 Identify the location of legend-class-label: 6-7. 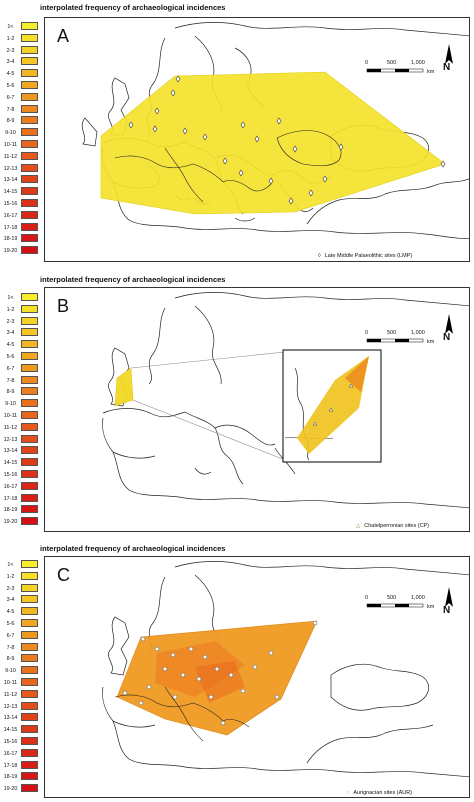
(10, 635).